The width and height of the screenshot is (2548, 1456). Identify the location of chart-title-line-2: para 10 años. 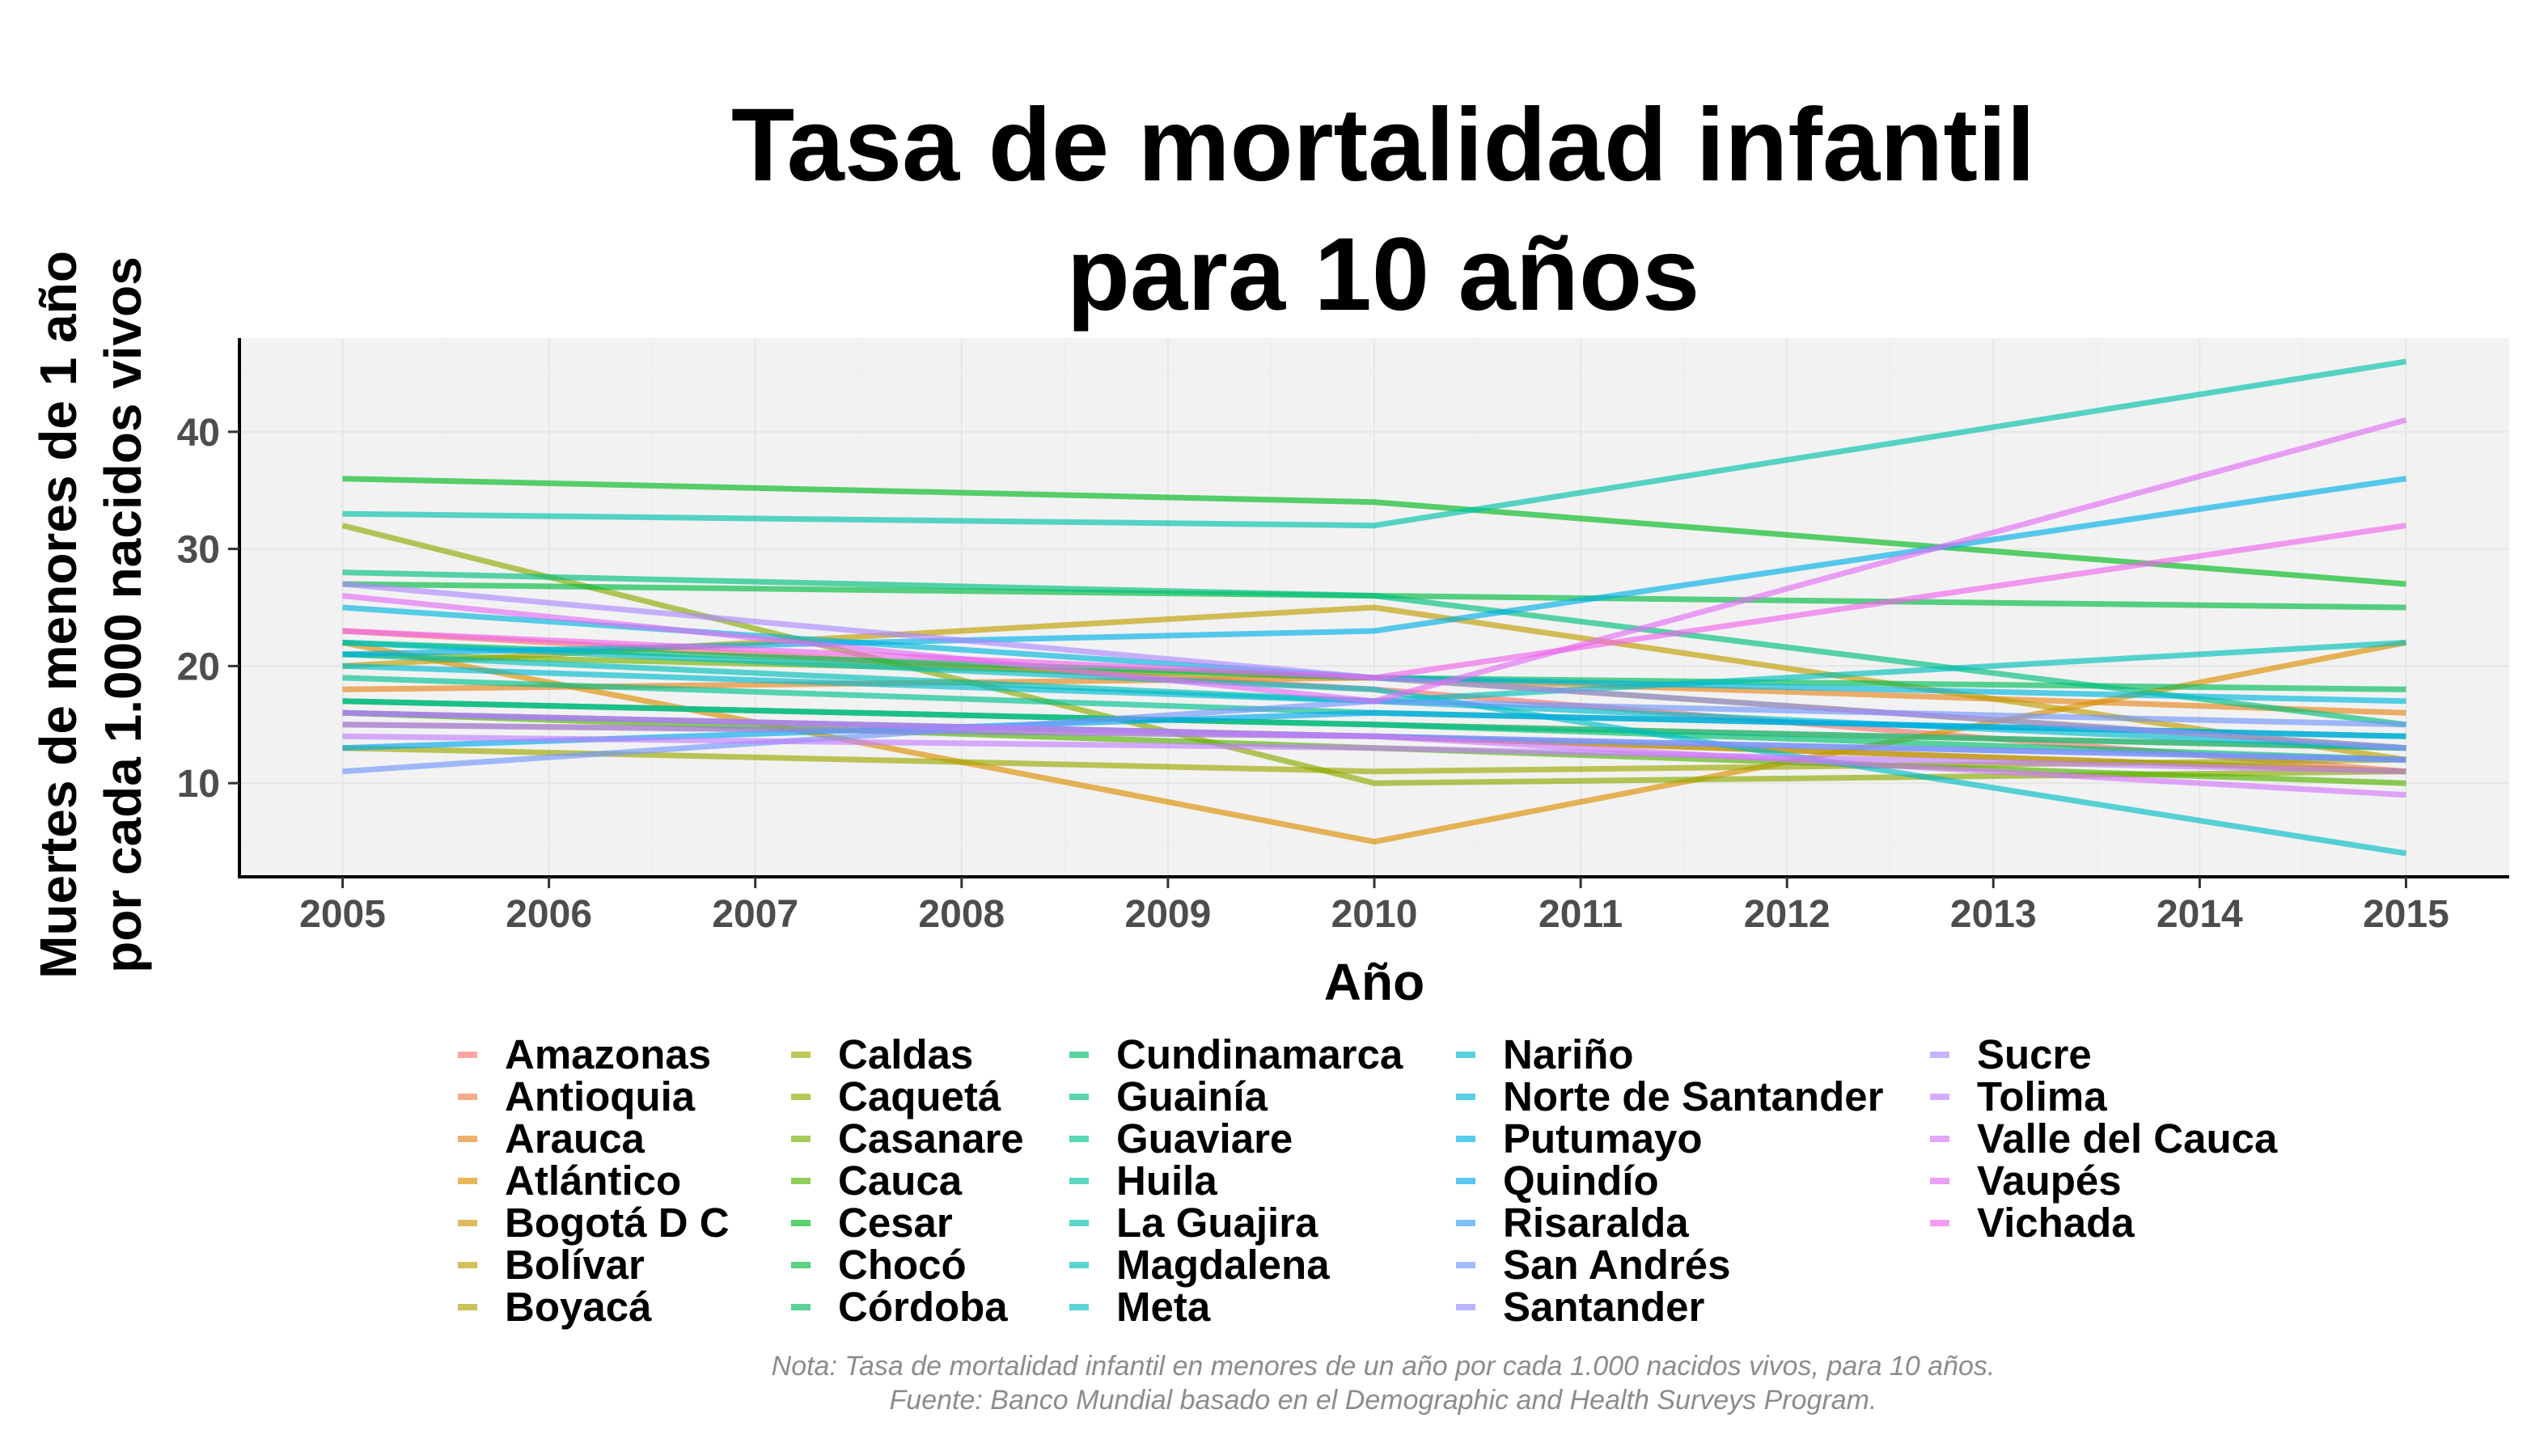
(1383, 274).